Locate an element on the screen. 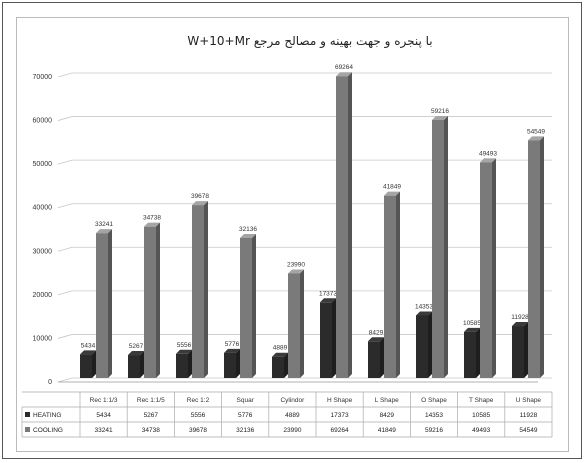 This screenshot has width=586, height=463. x-category-label: T Shape is located at coordinates (481, 400).